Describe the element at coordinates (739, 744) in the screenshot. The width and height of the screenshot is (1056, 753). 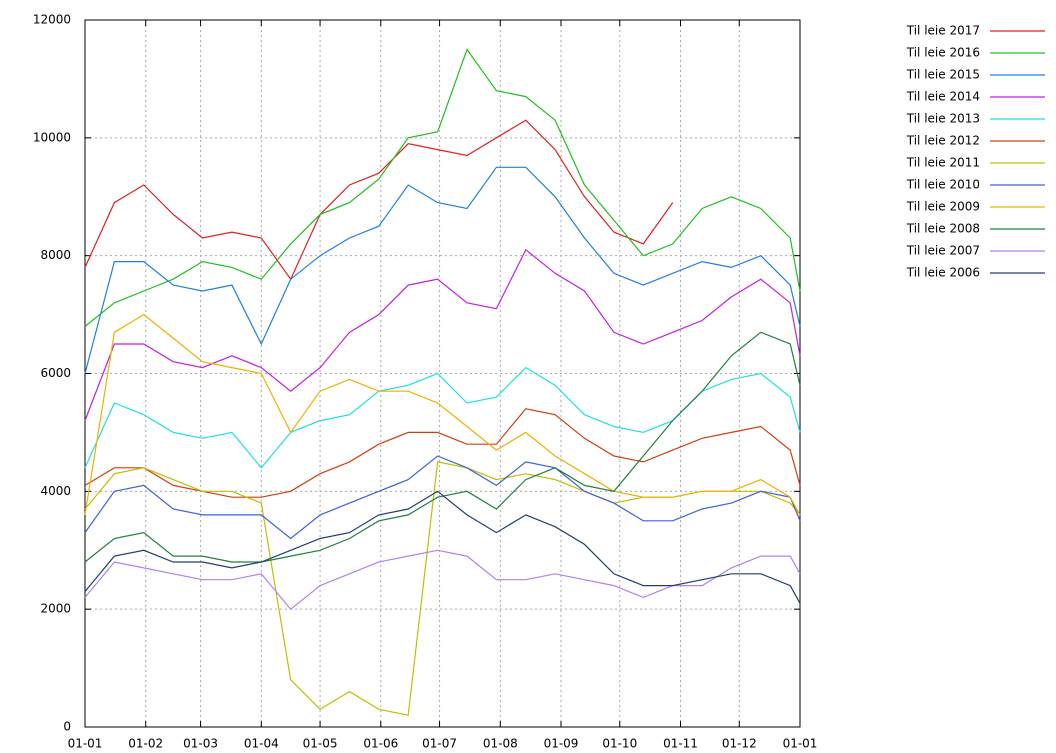
I see `x-tick-label: 01-12` at that location.